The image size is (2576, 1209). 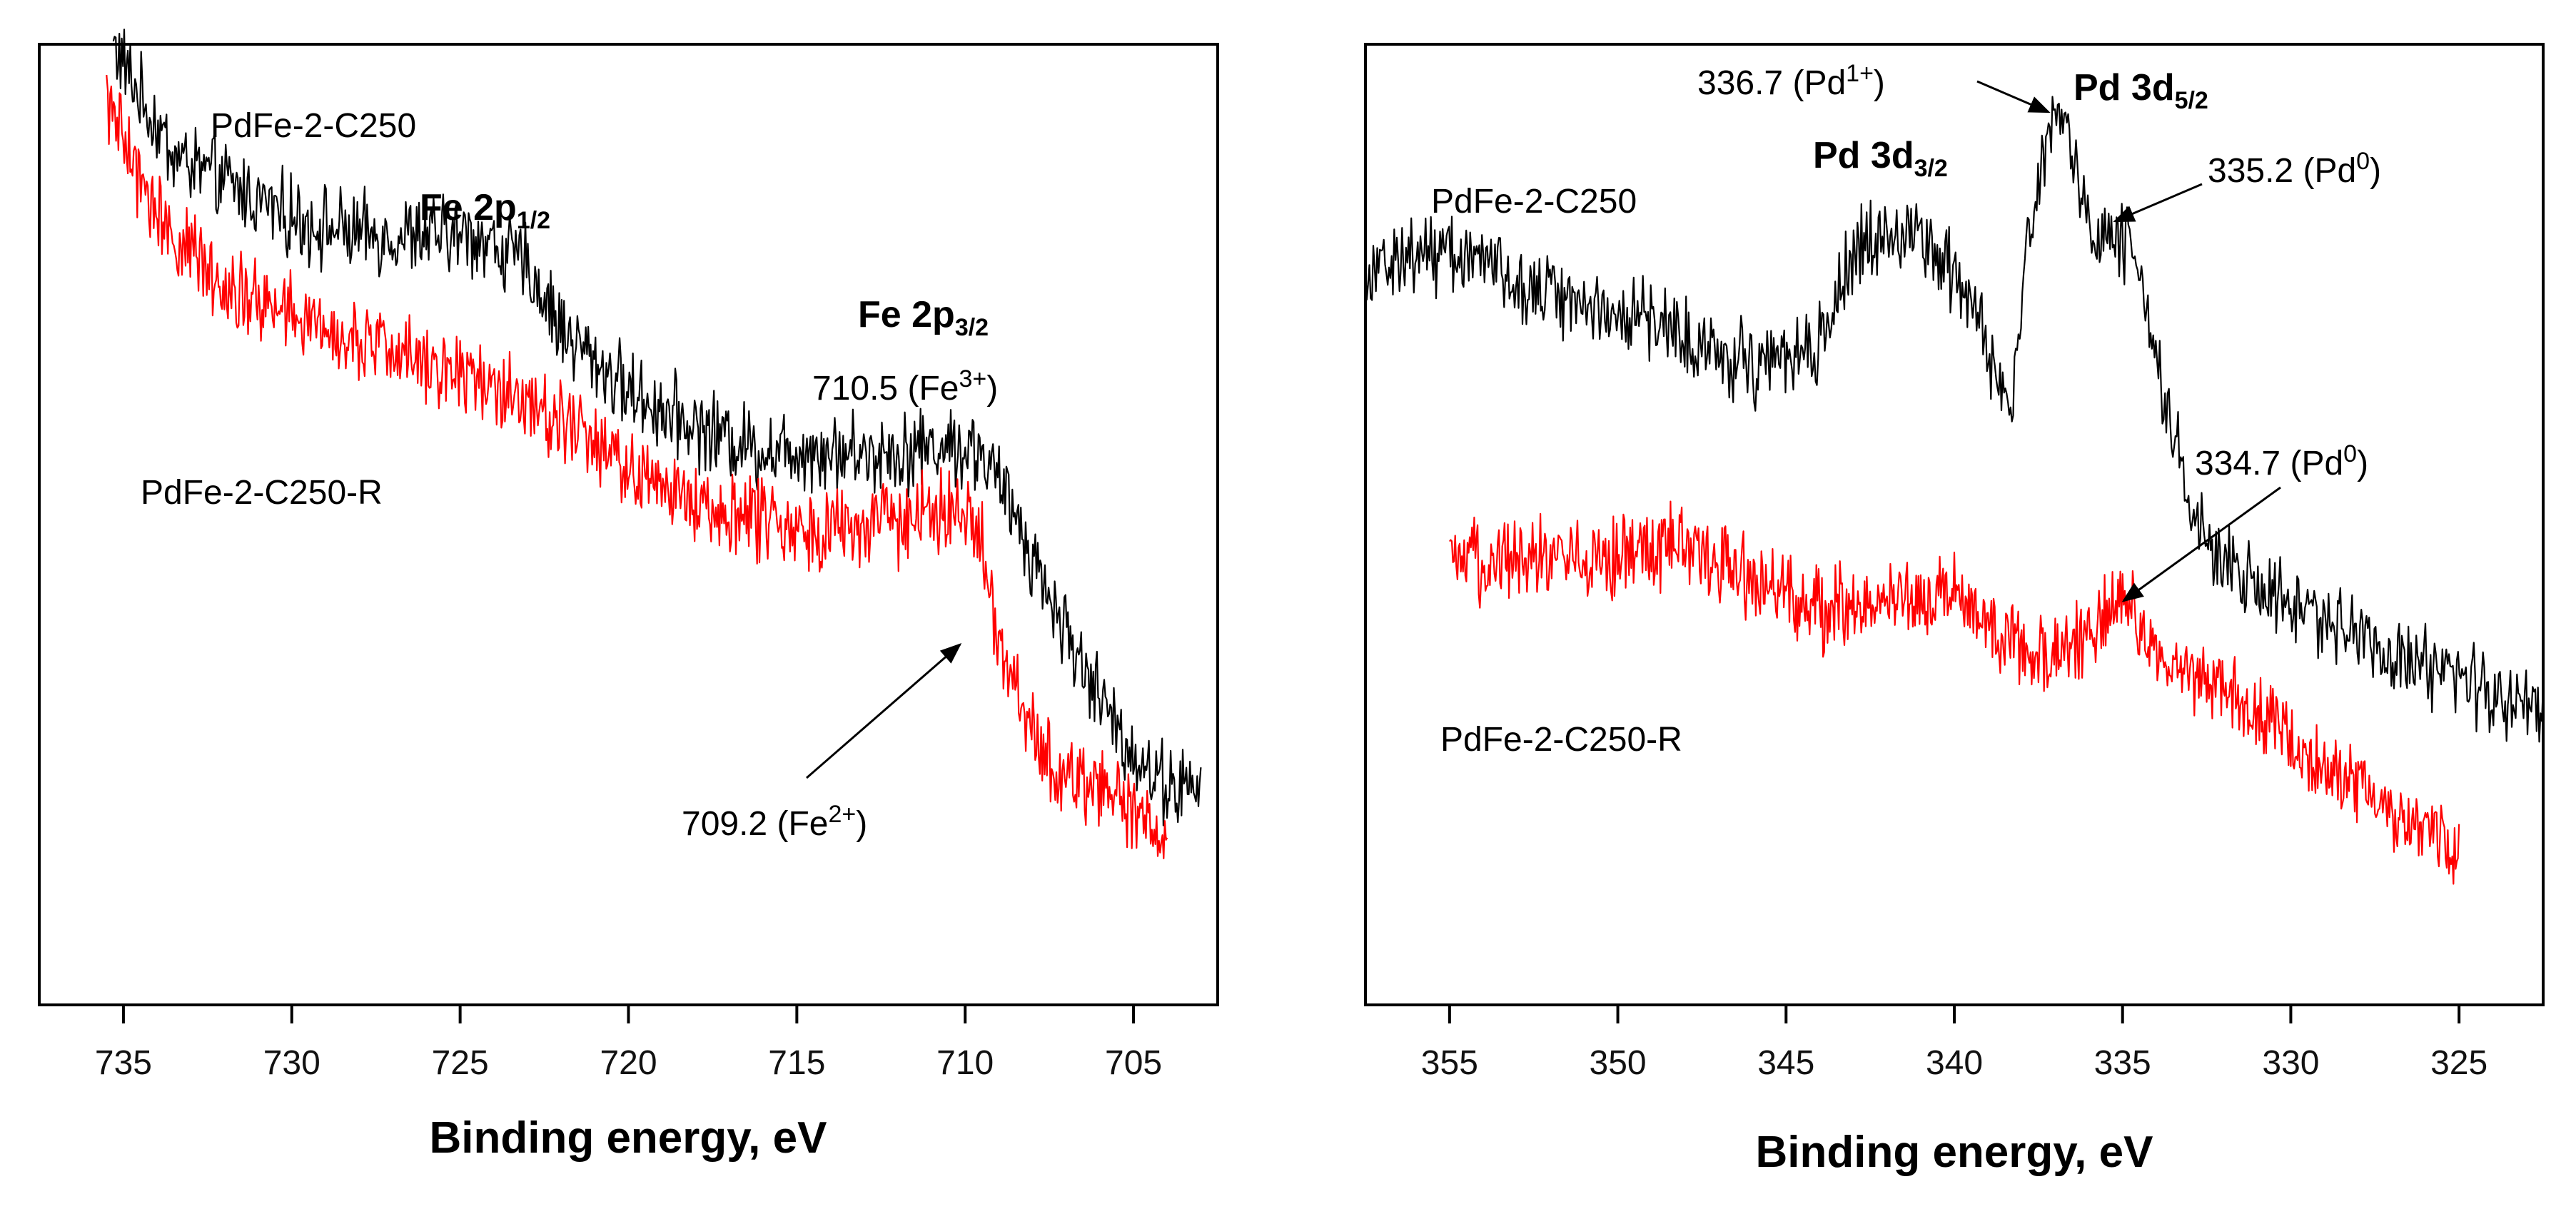 I want to click on pd1-value: 336.7 (Pd, so click(x=1771, y=83).